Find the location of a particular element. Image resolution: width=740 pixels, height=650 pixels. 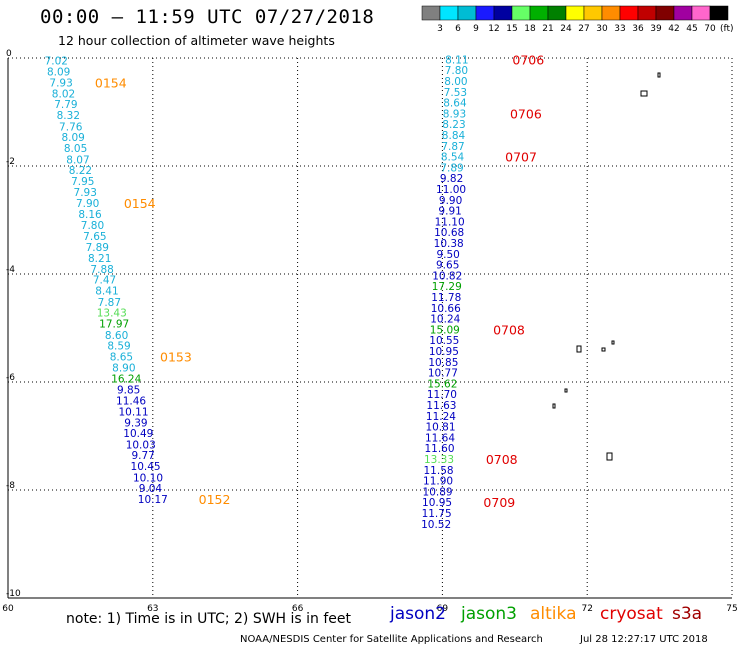

colorbar-label: 30 is located at coordinates (602, 29).